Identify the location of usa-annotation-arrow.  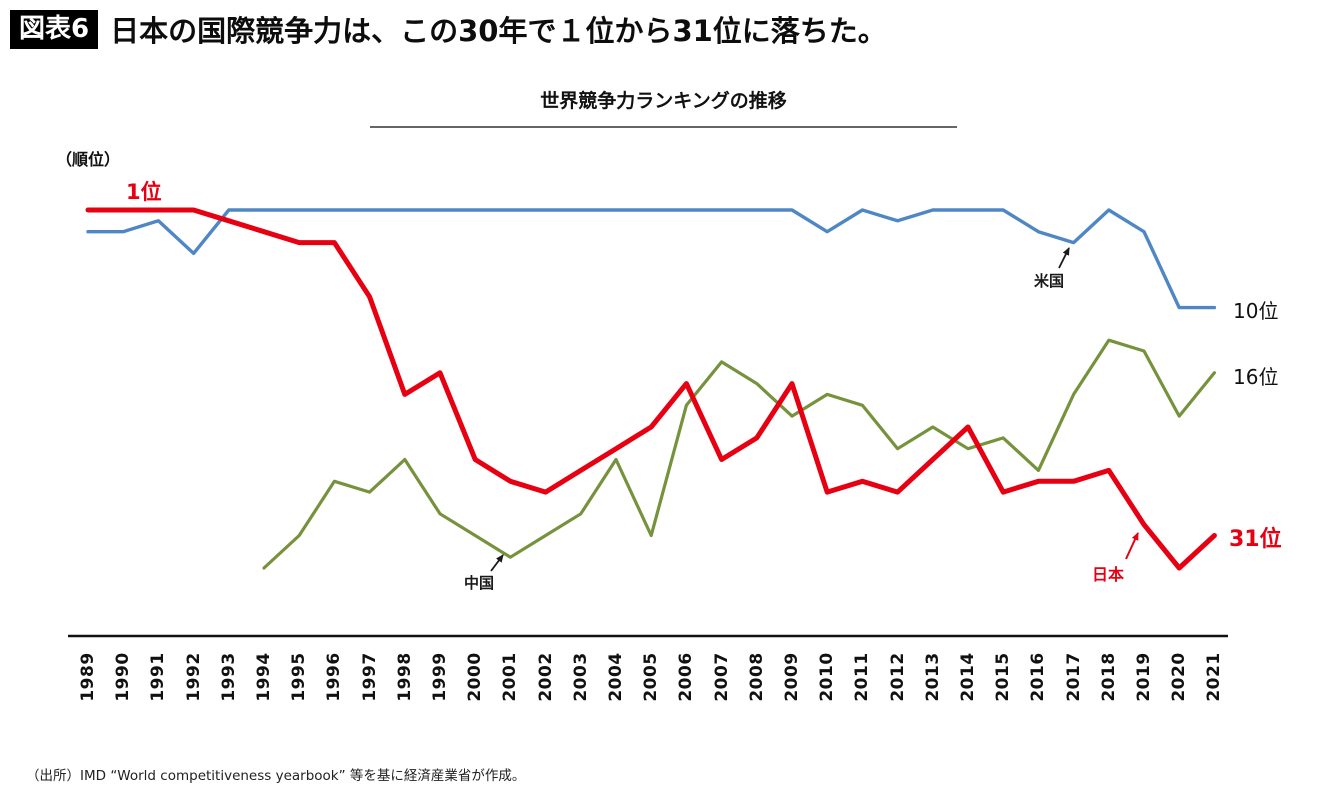
(1064, 258).